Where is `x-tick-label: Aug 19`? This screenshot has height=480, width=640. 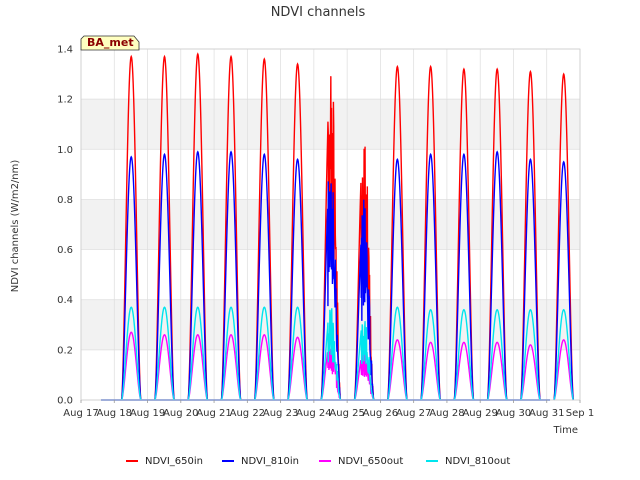
x-tick-label: Aug 19 is located at coordinates (147, 413).